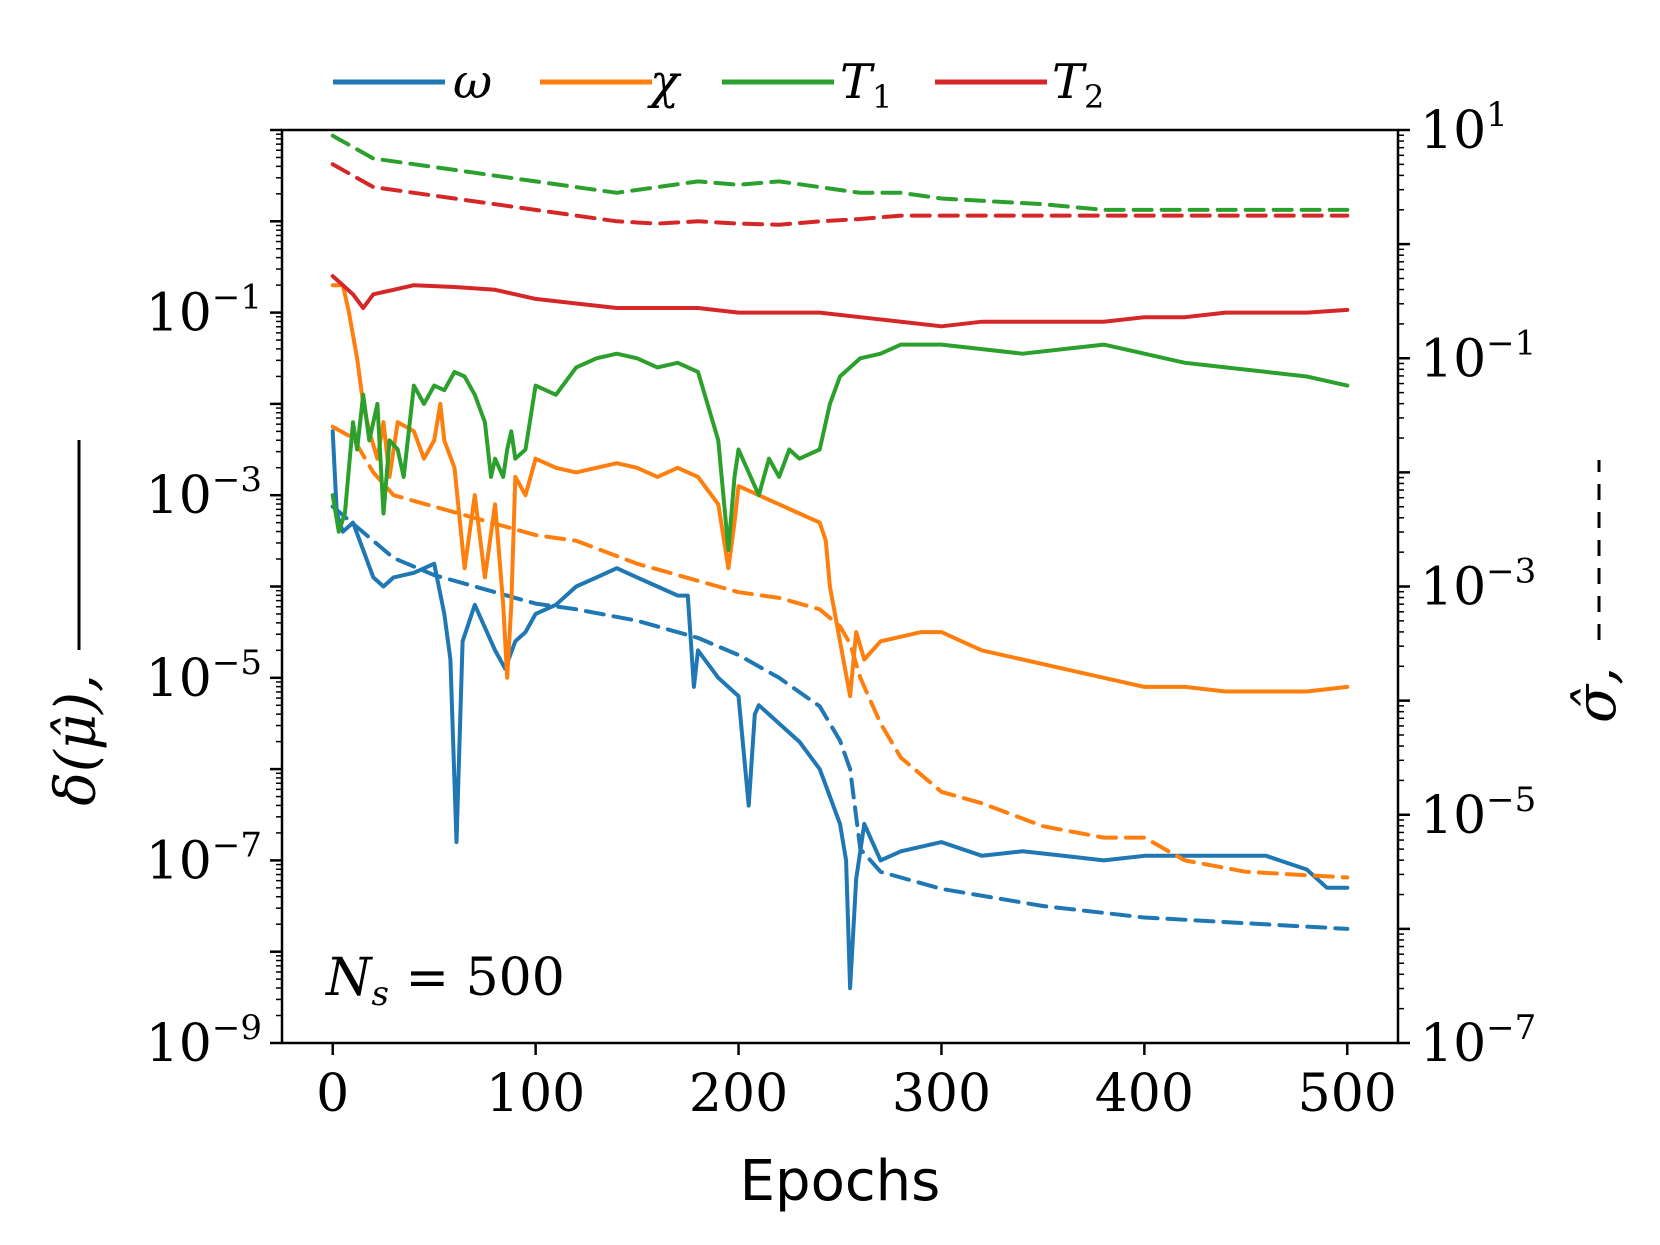 The image size is (1660, 1245). What do you see at coordinates (214, 601) in the screenshot?
I see `left-y-axis: 10⁻⁹ 10⁻⁷ 10⁻⁵ 10⁻³ 10⁻¹` at bounding box center [214, 601].